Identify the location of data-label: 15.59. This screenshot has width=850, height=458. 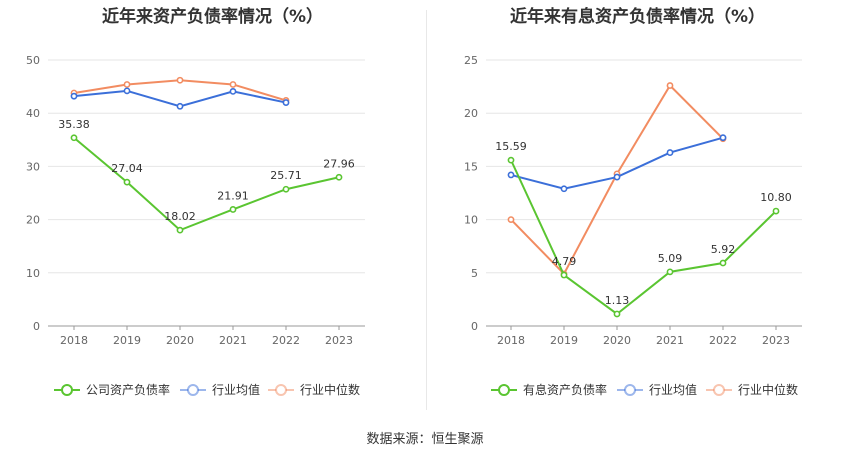
(511, 146).